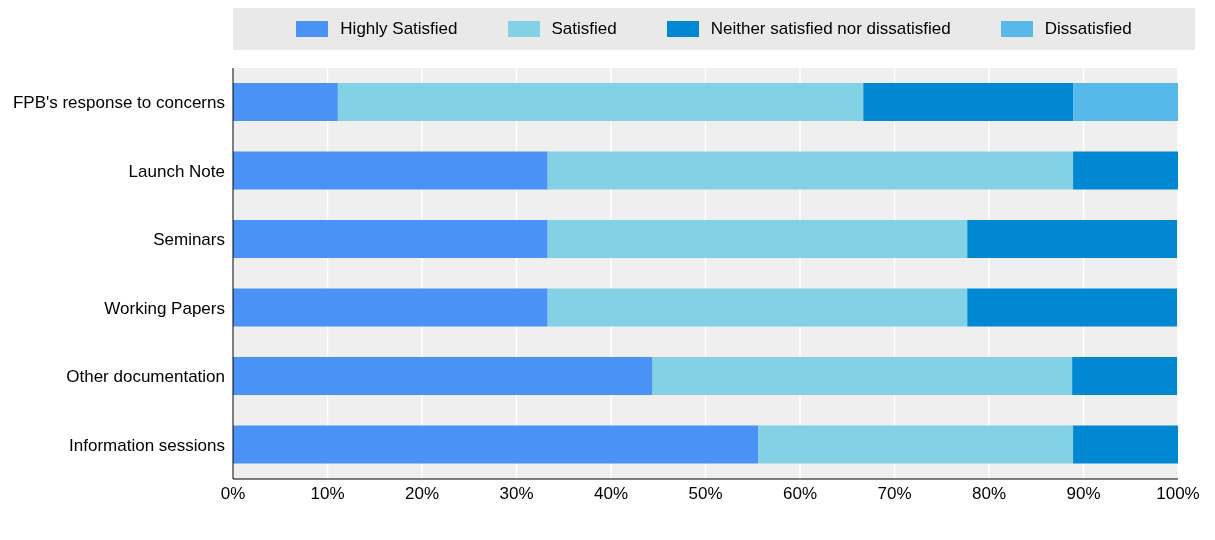 The image size is (1215, 540). Describe the element at coordinates (233, 494) in the screenshot. I see `x-tick-label: 0%` at that location.